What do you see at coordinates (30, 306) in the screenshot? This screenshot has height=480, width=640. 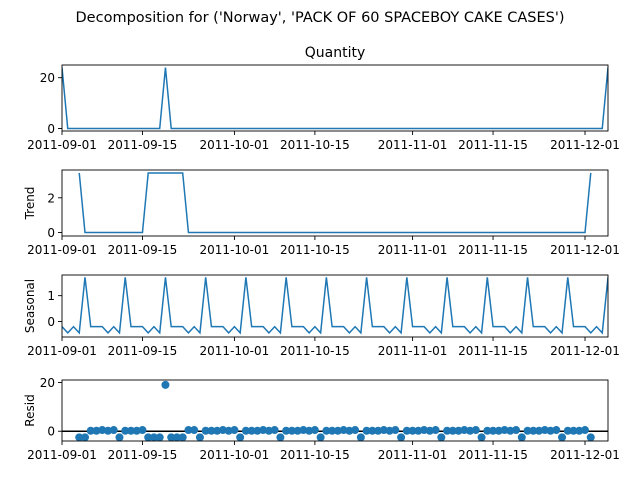 I see `y-axis-label: Seasonal` at bounding box center [30, 306].